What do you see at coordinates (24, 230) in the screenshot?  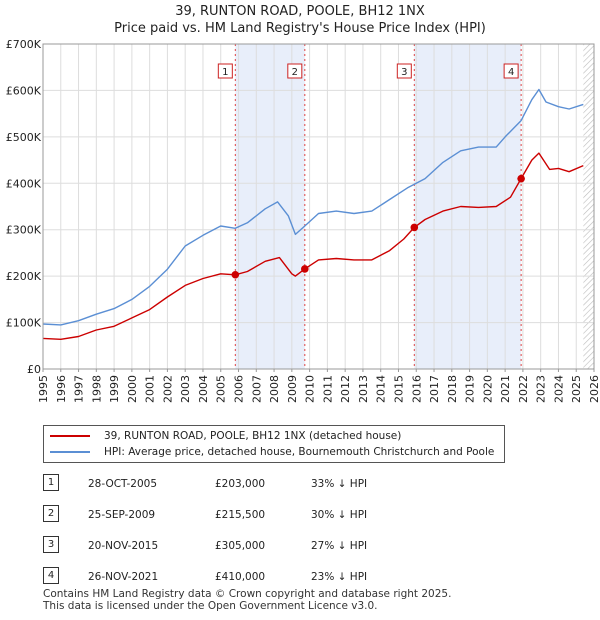 I see `y-tick-label: £300K` at bounding box center [24, 230].